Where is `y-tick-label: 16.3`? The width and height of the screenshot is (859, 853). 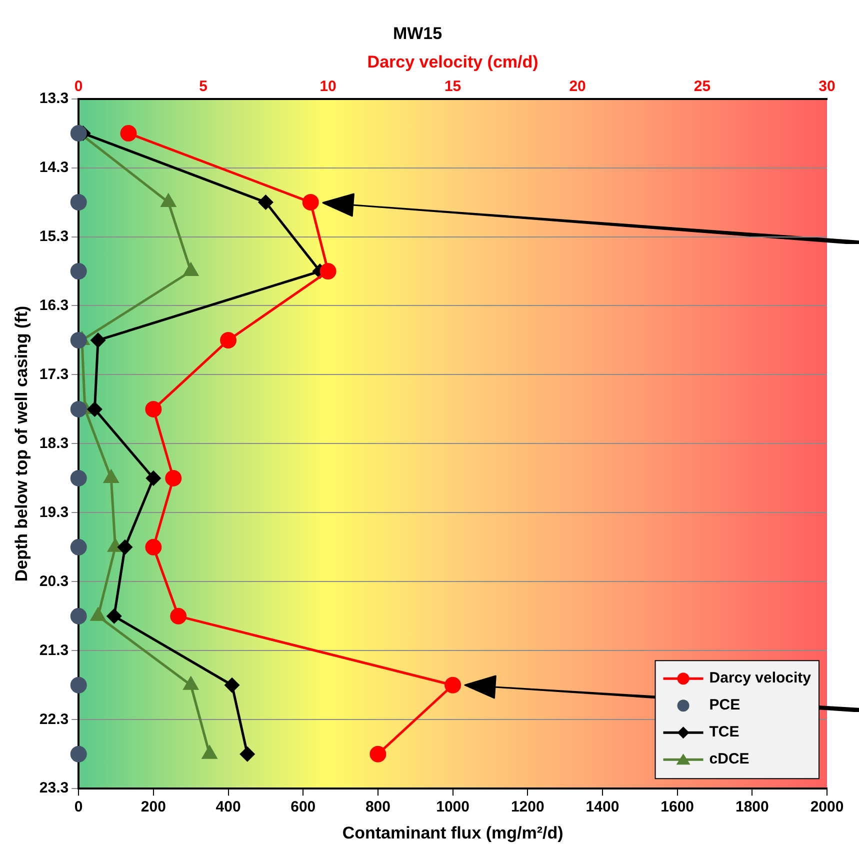 y-tick-label: 16.3 is located at coordinates (54, 305).